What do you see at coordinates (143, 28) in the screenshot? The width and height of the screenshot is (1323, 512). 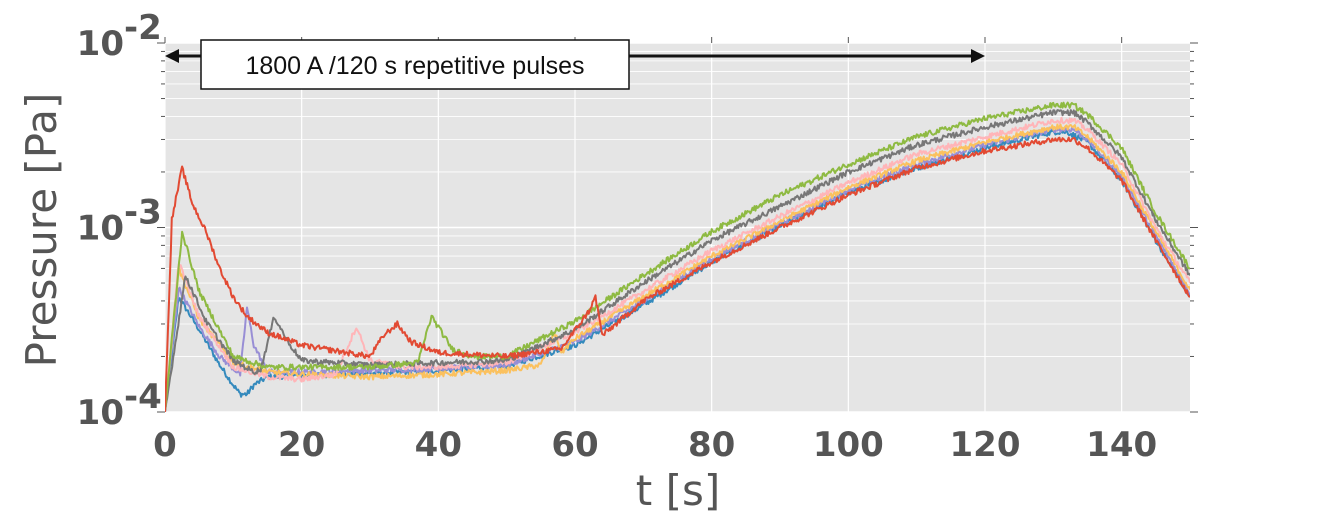 I see `y-tick-label-exp-2: -2` at bounding box center [143, 28].